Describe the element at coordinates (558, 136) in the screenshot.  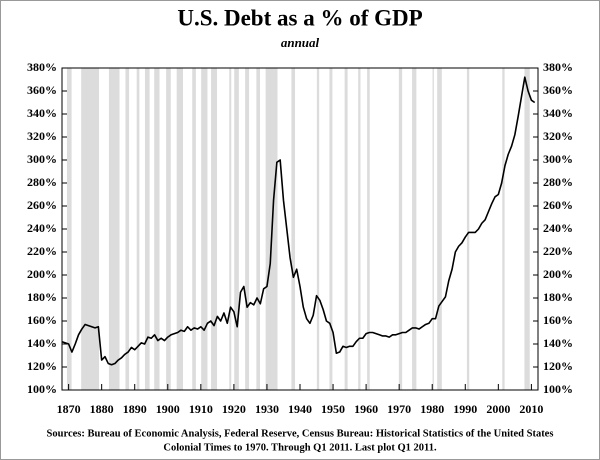
I see `y2-tick-label: 320%` at that location.